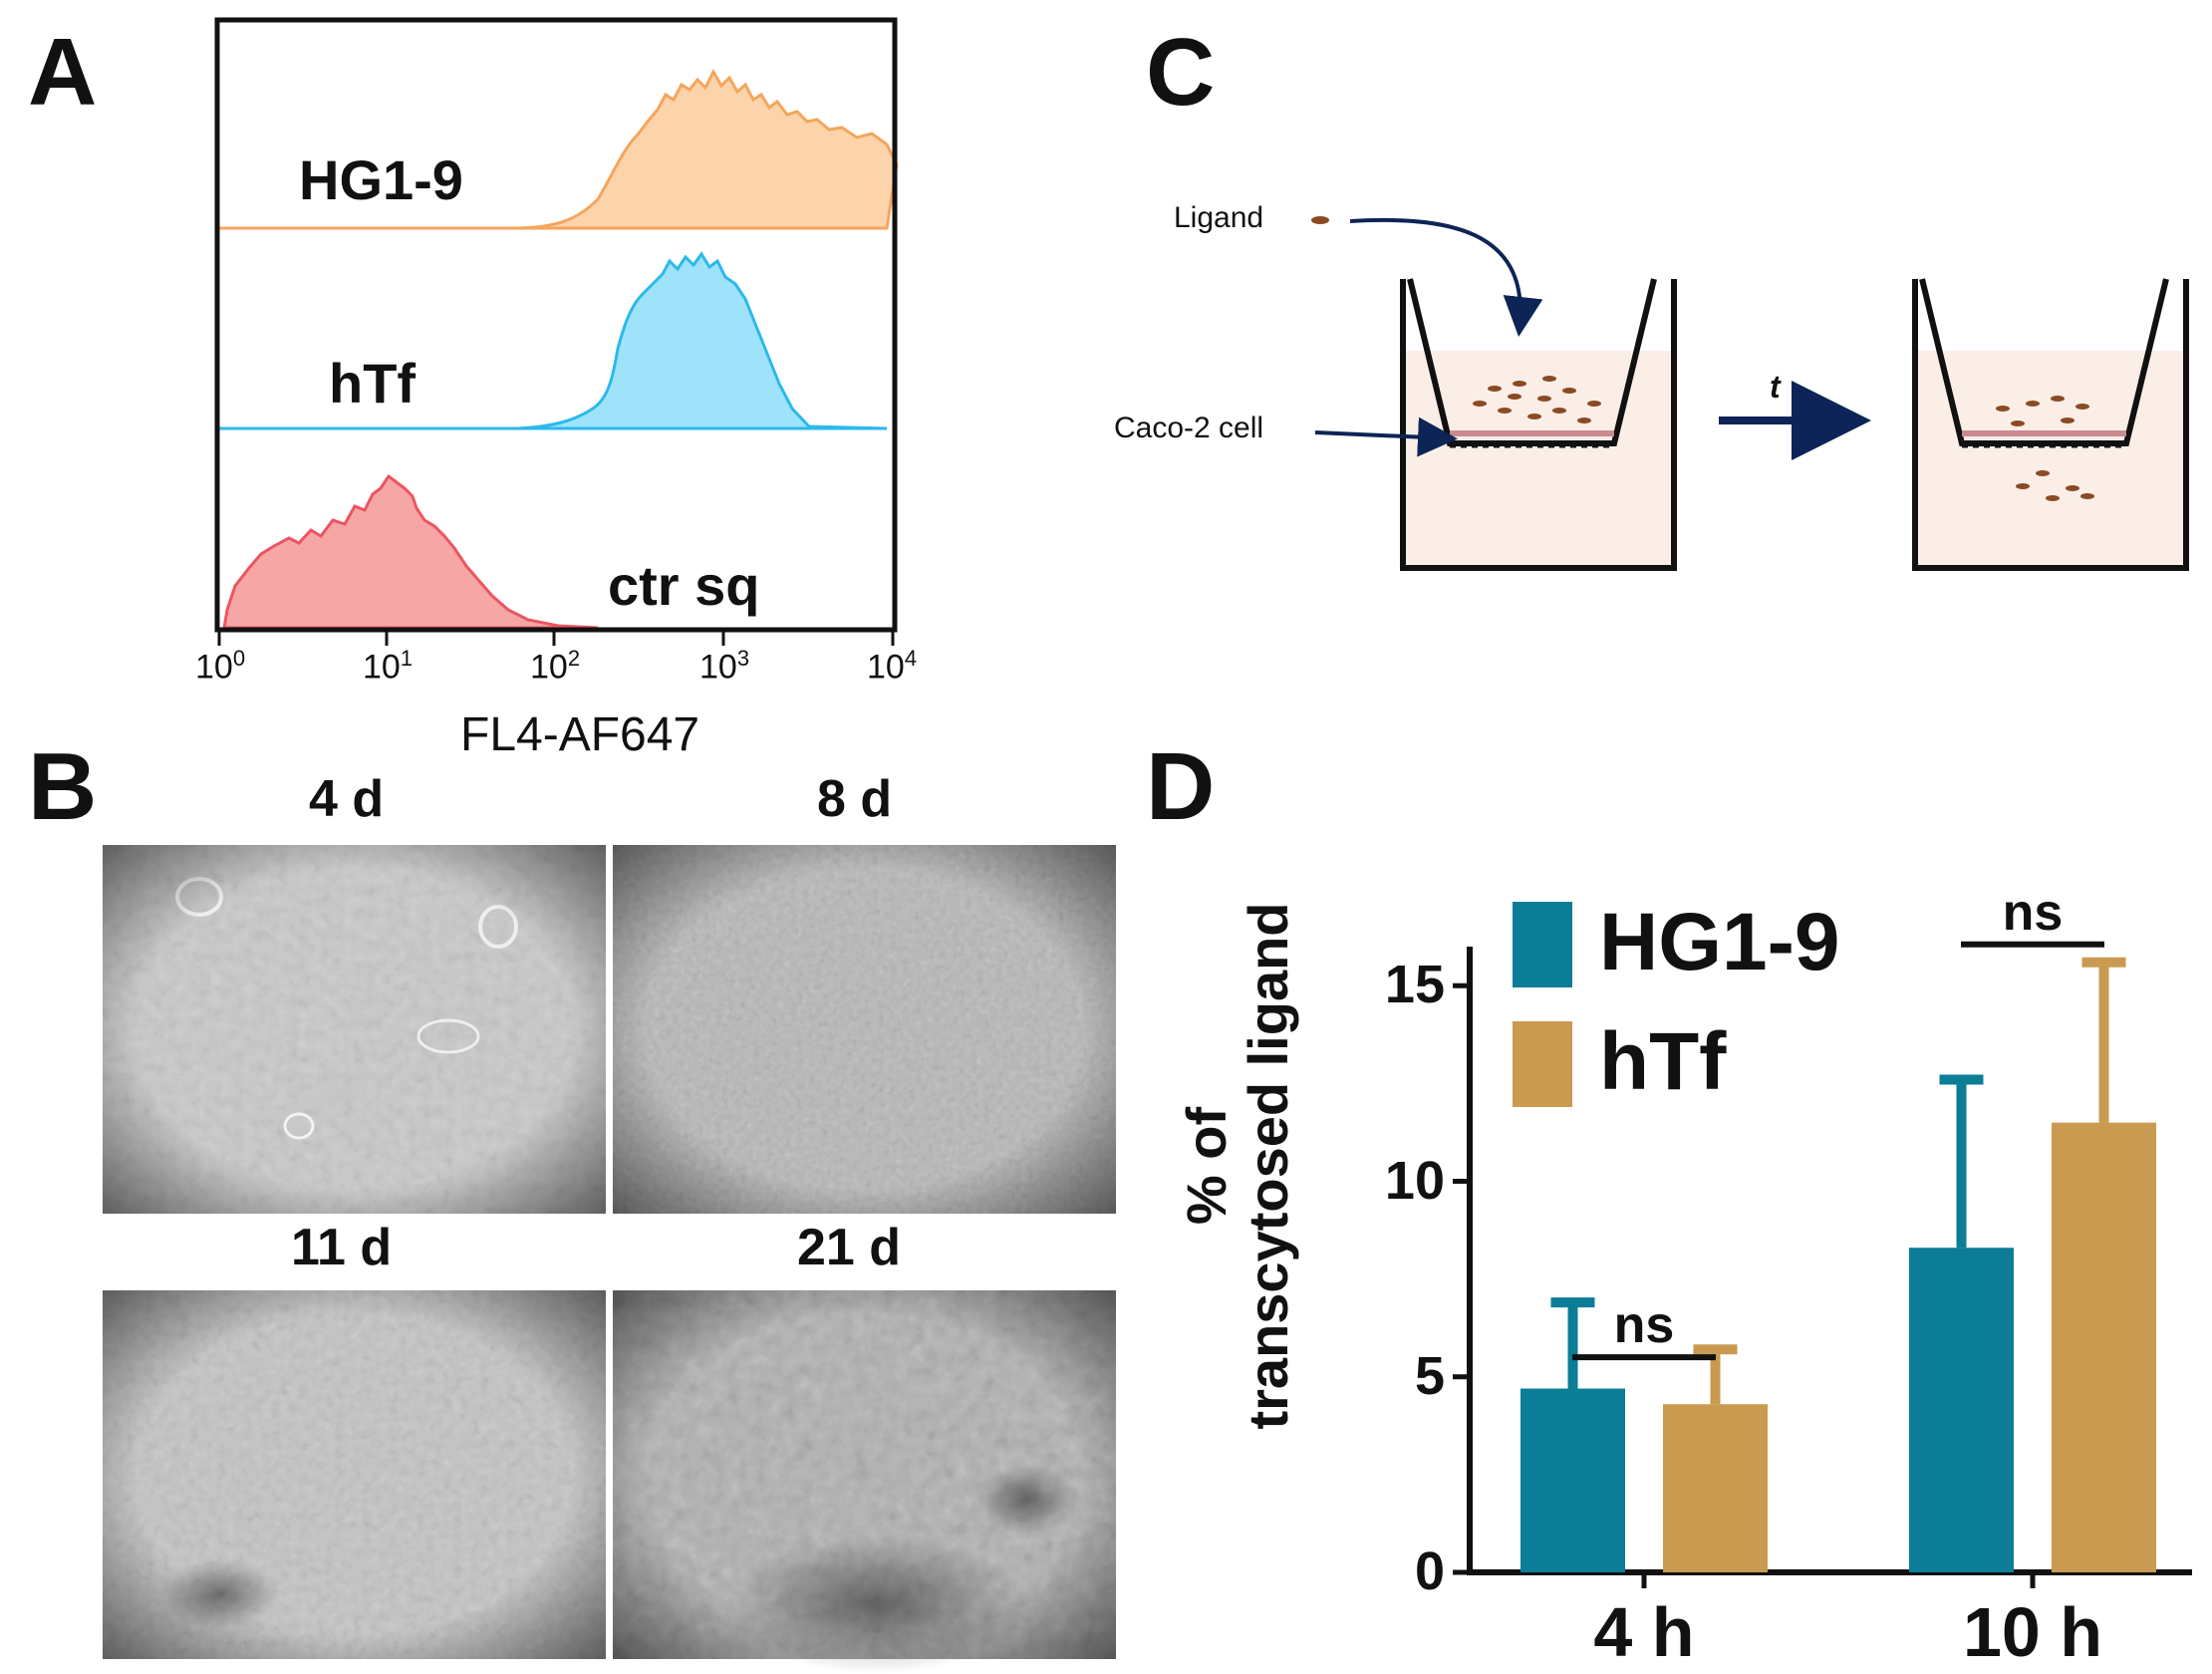 This screenshot has height=1674, width=2212. I want to click on x-tick-exp-4: 4, so click(911, 658).